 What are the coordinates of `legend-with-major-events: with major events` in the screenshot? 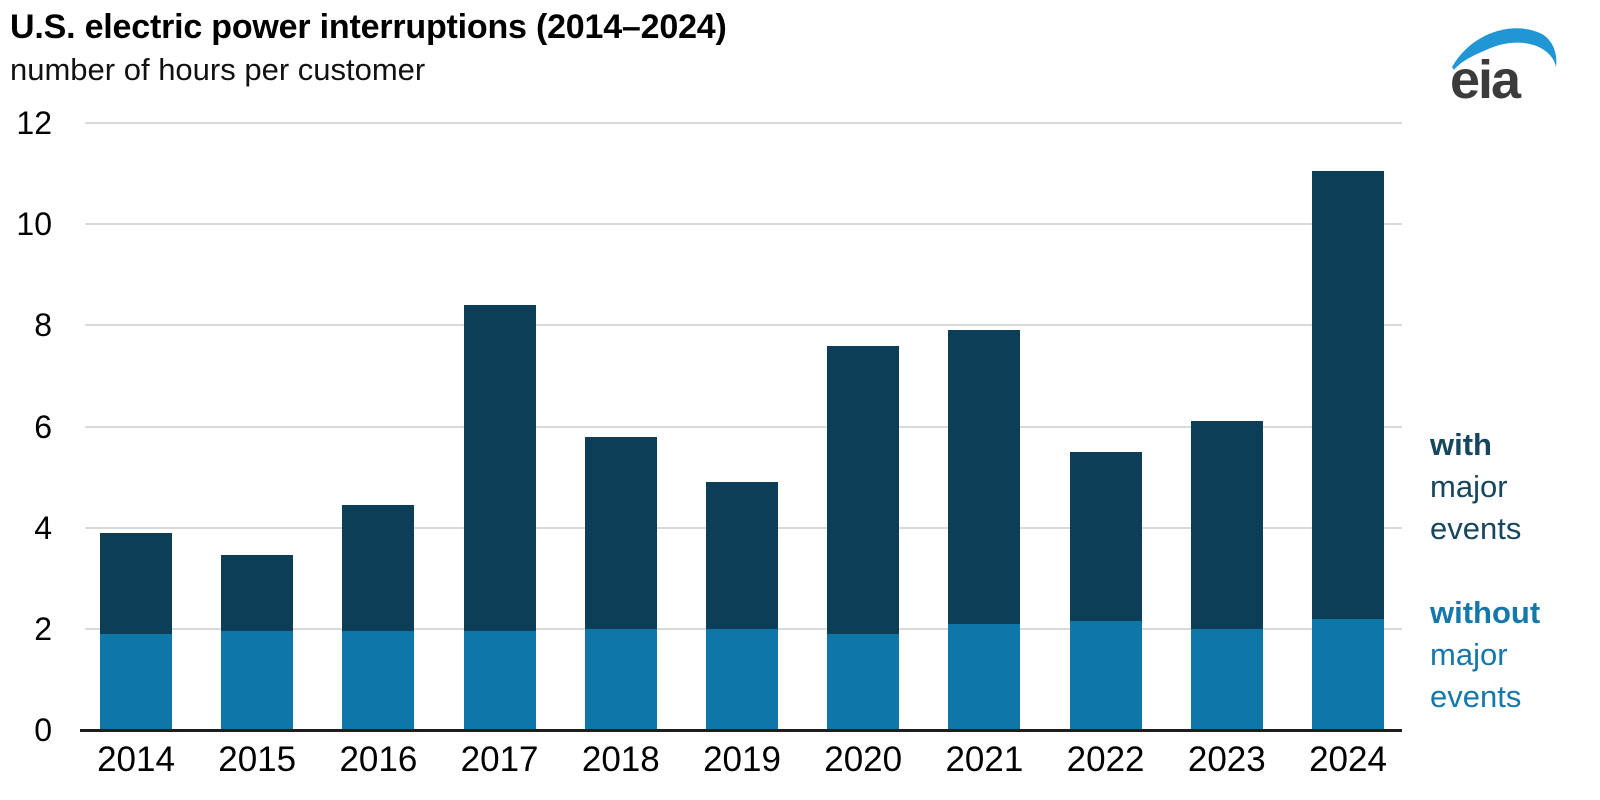 It's located at (1475, 487).